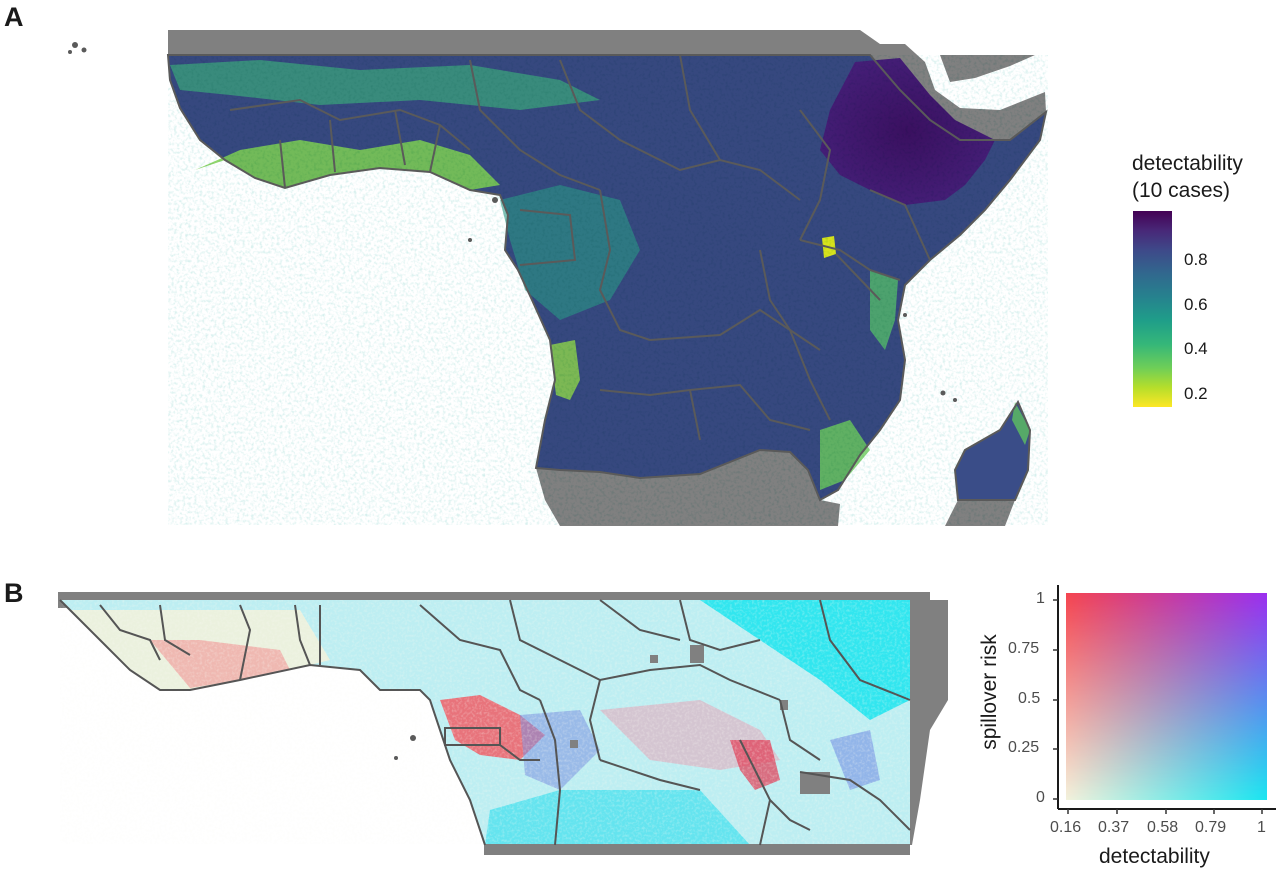 The width and height of the screenshot is (1280, 874). Describe the element at coordinates (1196, 393) in the screenshot. I see `legend-a-tick: 0.2` at that location.